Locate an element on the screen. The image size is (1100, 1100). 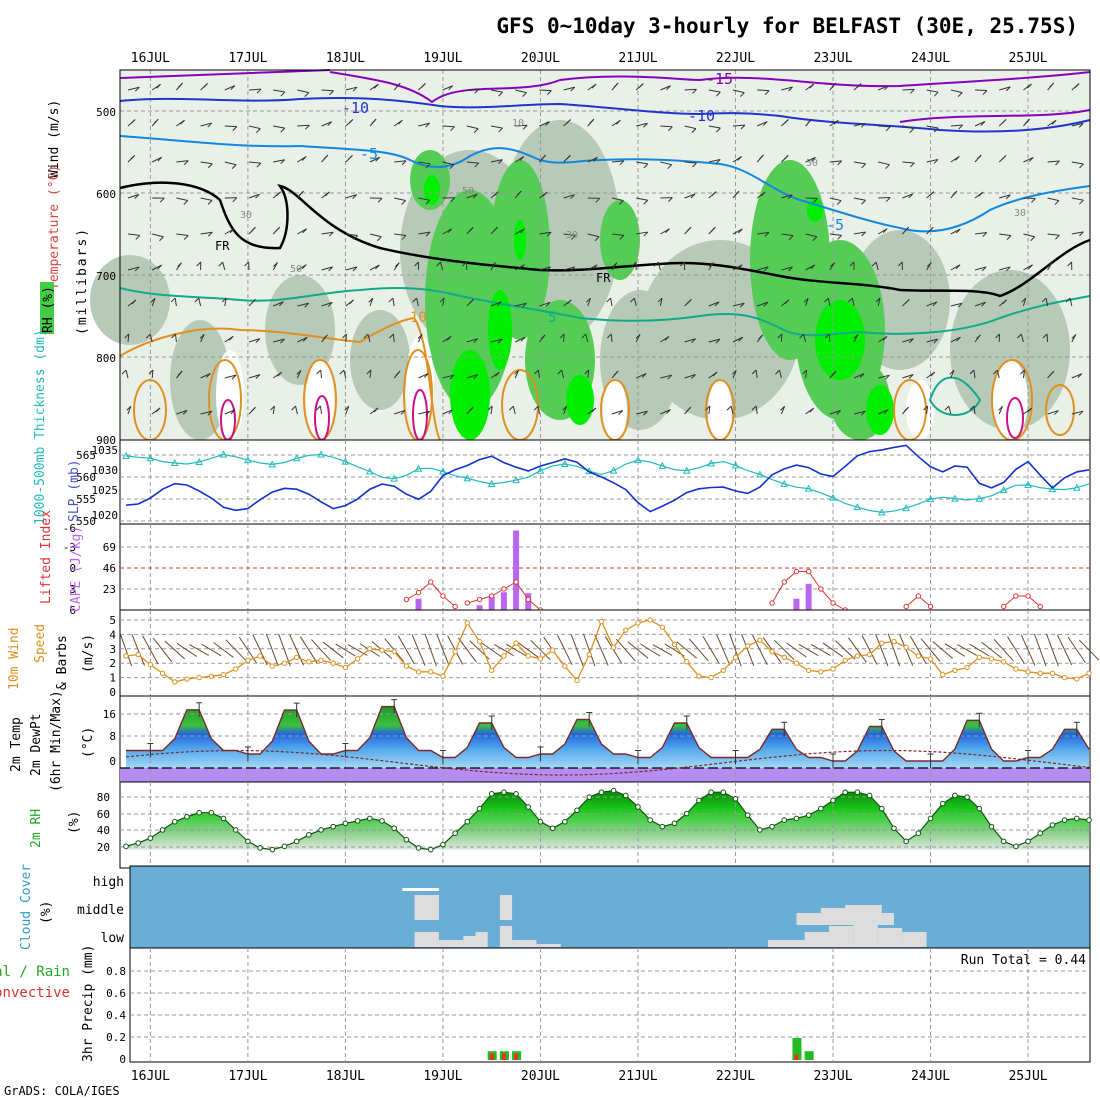
wind10m-label-1: 10m Wind is located at coordinates (14, 658).